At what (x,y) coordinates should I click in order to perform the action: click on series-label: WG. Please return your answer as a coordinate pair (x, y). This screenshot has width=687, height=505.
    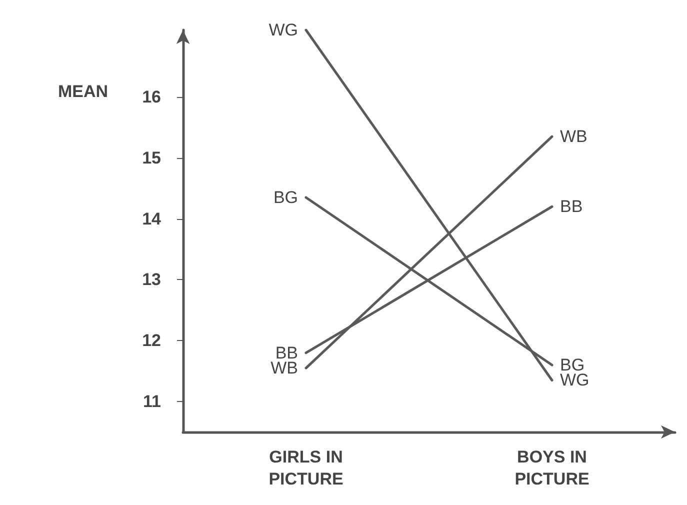
    Looking at the image, I should click on (283, 30).